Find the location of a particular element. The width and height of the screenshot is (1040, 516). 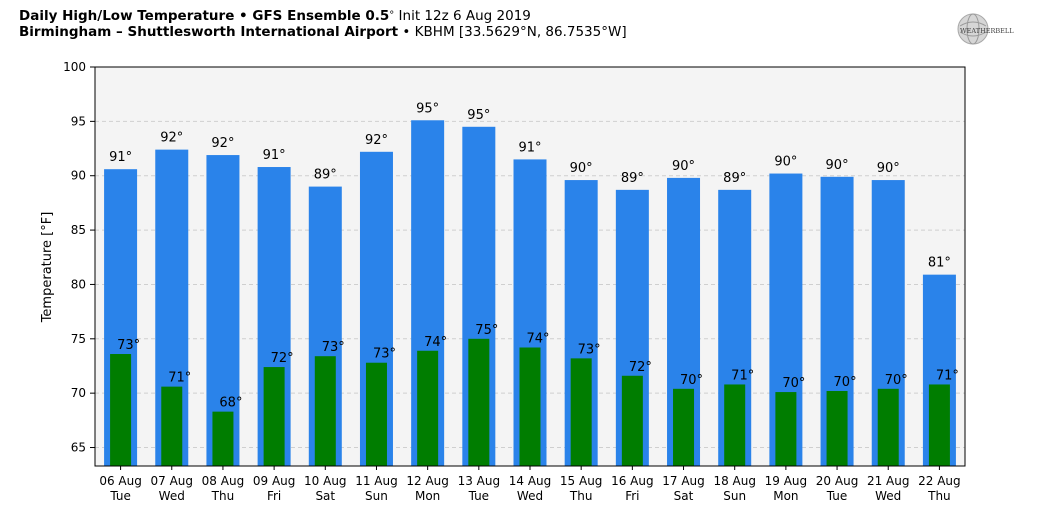

y-axis-title: Temperature [°F] is located at coordinates (47, 268).